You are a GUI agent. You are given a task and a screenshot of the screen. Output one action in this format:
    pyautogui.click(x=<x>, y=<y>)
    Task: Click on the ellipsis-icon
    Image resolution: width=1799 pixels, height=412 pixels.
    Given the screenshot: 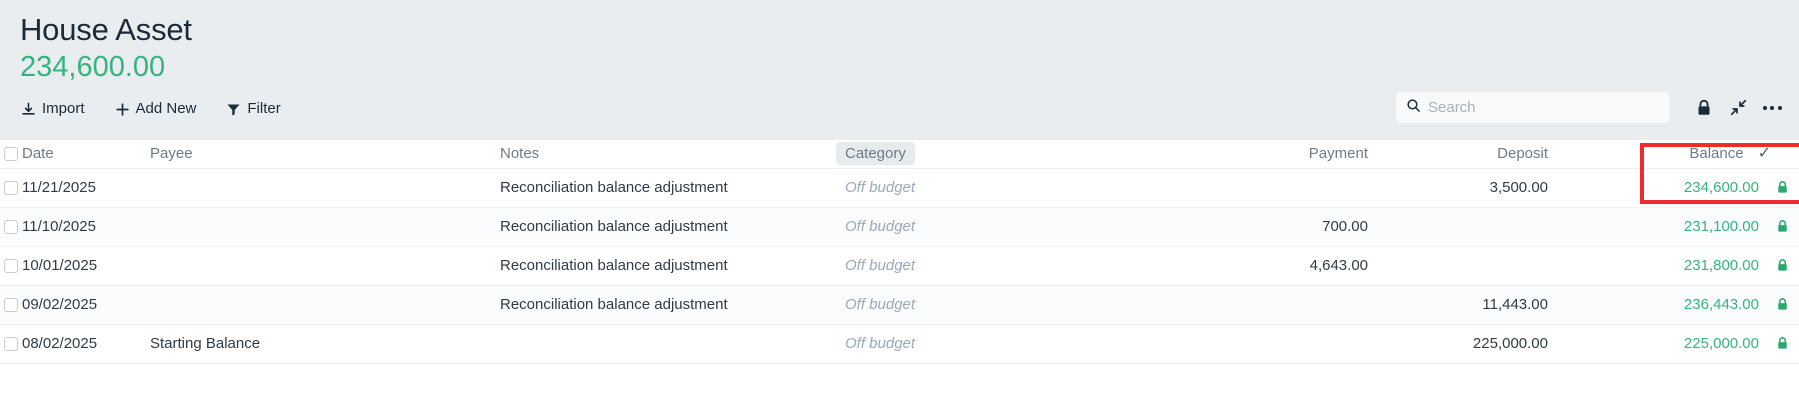 What is the action you would take?
    pyautogui.click(x=1772, y=107)
    